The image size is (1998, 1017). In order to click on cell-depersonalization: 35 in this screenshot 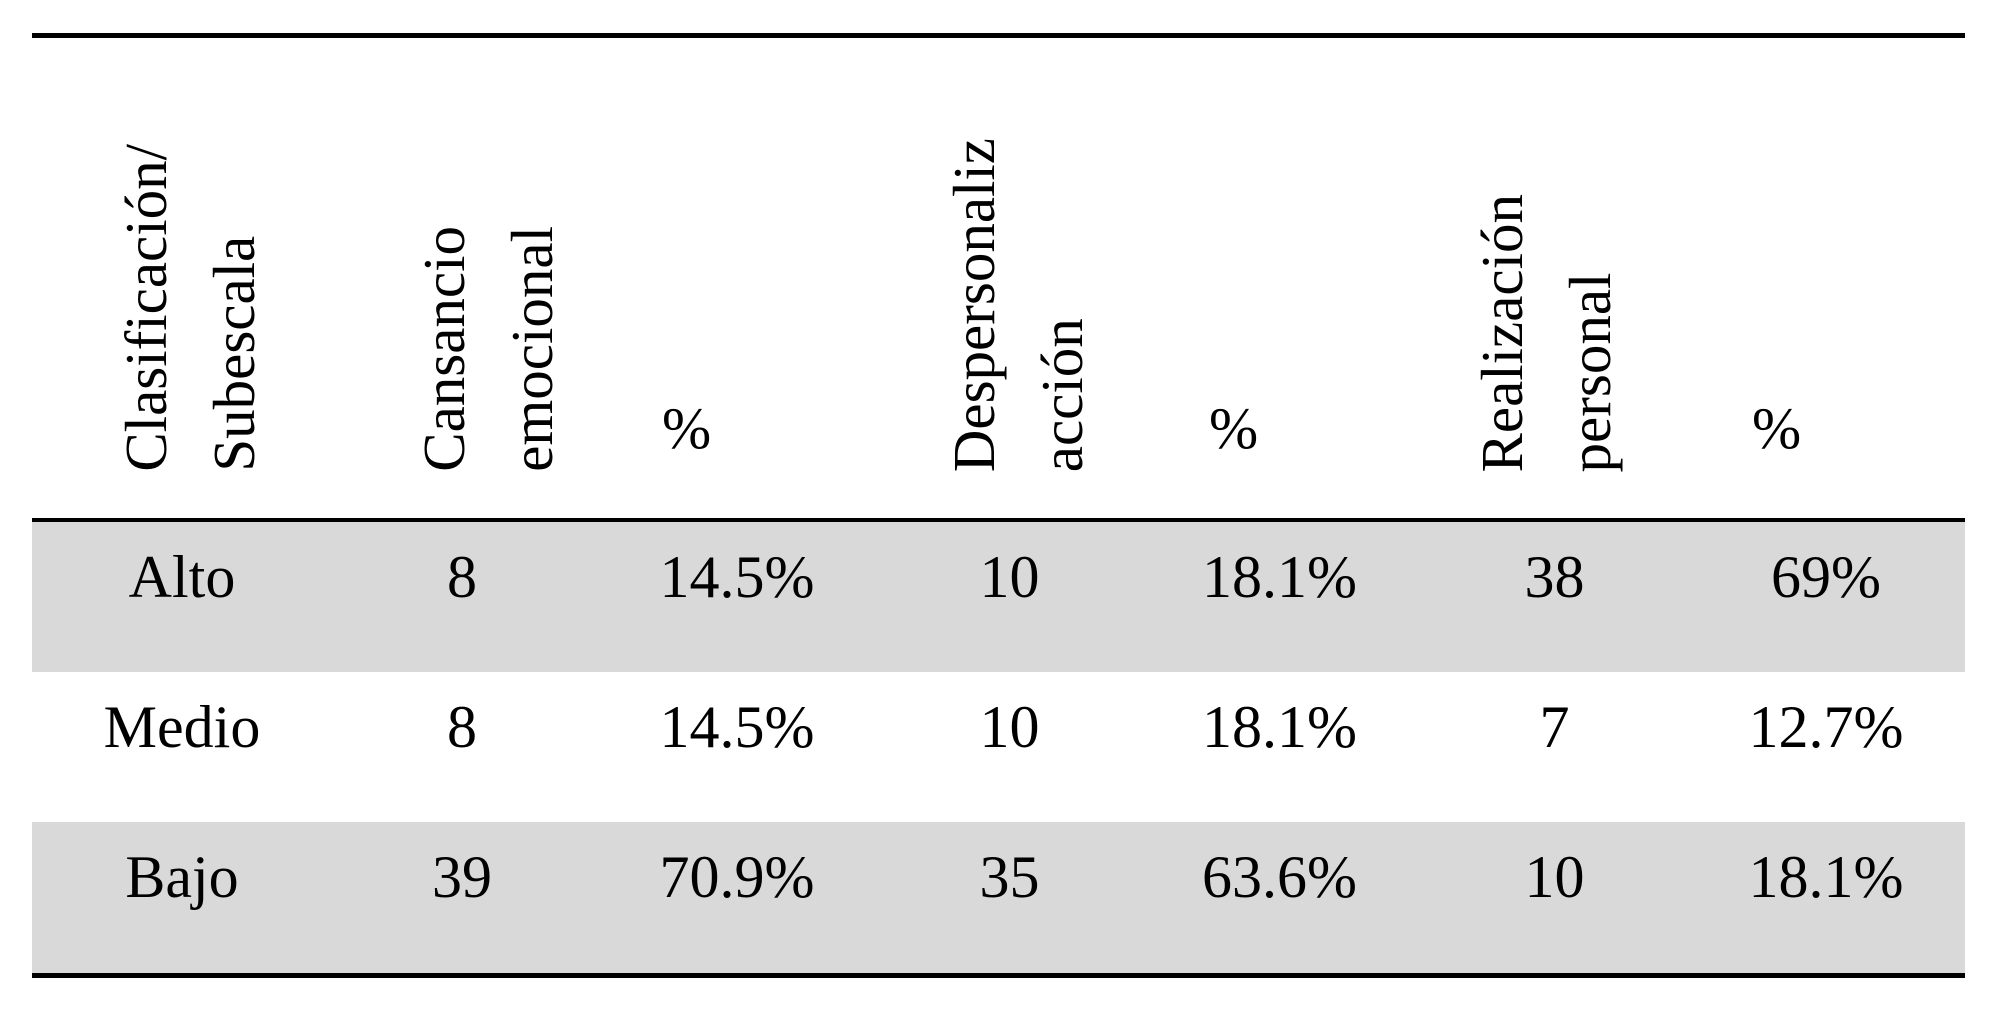, I will do `click(1009, 877)`.